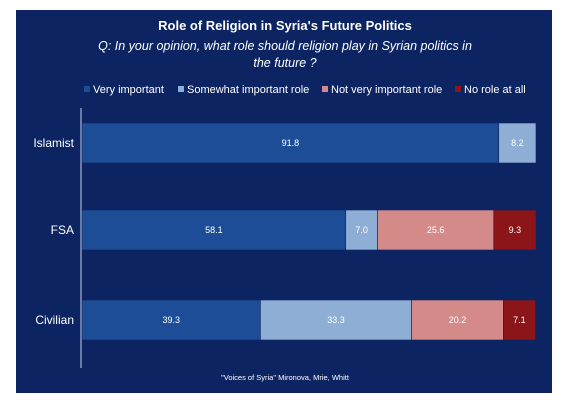  I want to click on category-label-islamist: Islamist, so click(53, 143).